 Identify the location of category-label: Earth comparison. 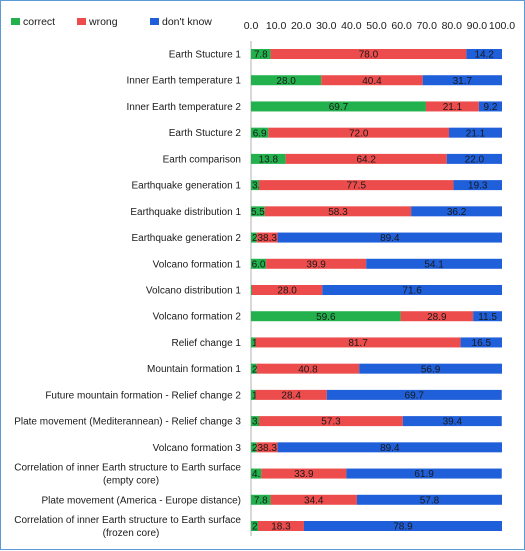
(202, 159).